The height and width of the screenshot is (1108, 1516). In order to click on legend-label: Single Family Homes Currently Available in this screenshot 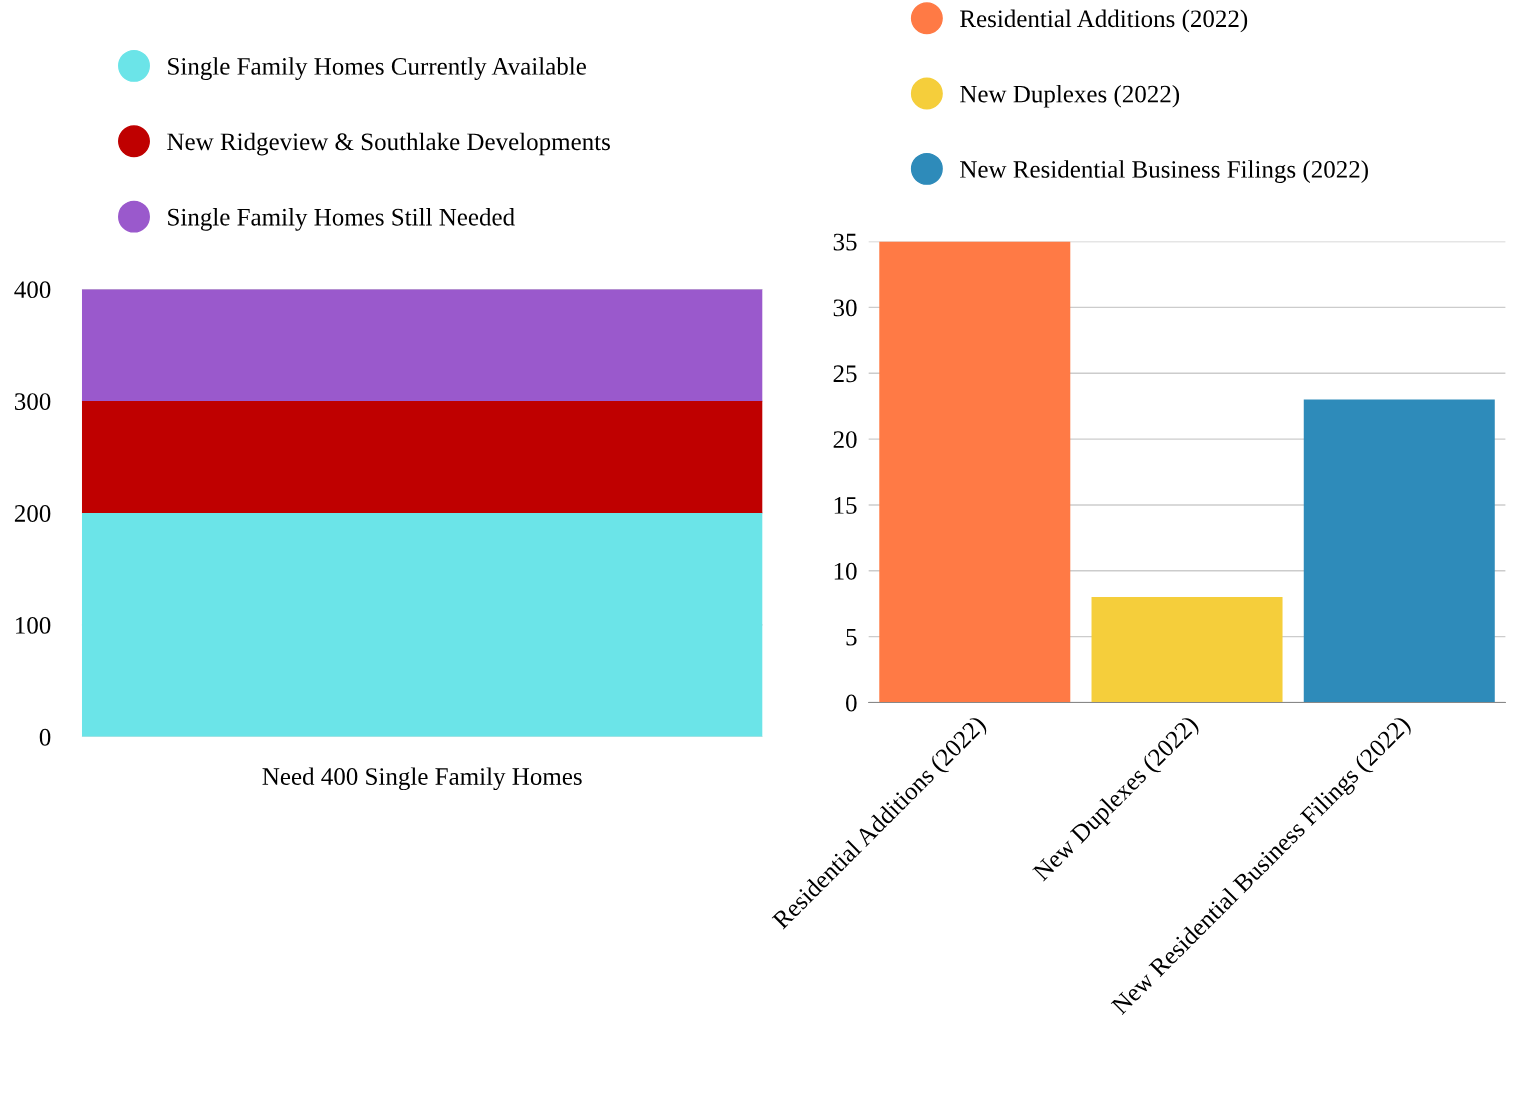, I will do `click(377, 68)`.